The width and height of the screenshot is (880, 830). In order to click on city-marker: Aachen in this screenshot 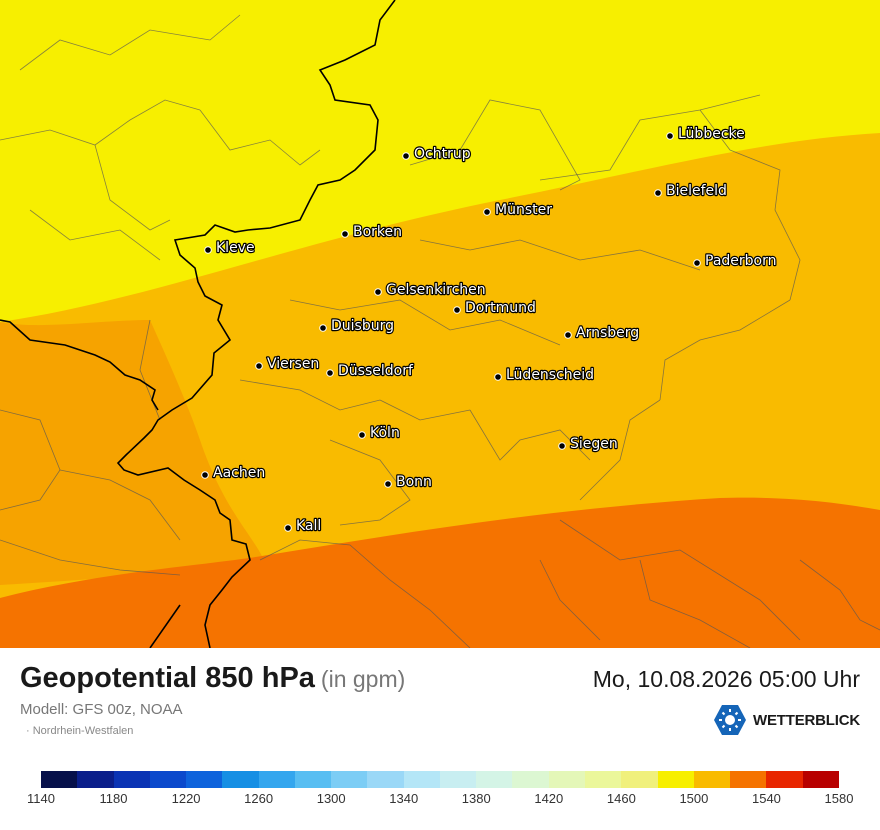, I will do `click(233, 473)`.